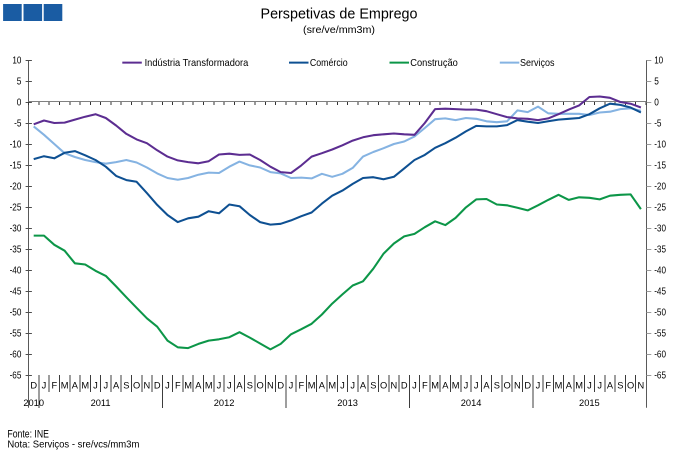 The width and height of the screenshot is (680, 458). I want to click on svg-text: 2014, so click(471, 403).